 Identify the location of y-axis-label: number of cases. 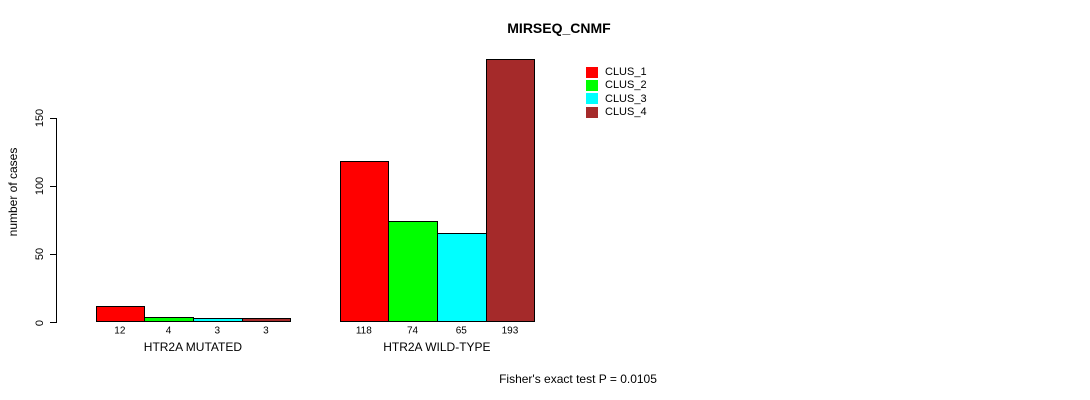
(13, 192).